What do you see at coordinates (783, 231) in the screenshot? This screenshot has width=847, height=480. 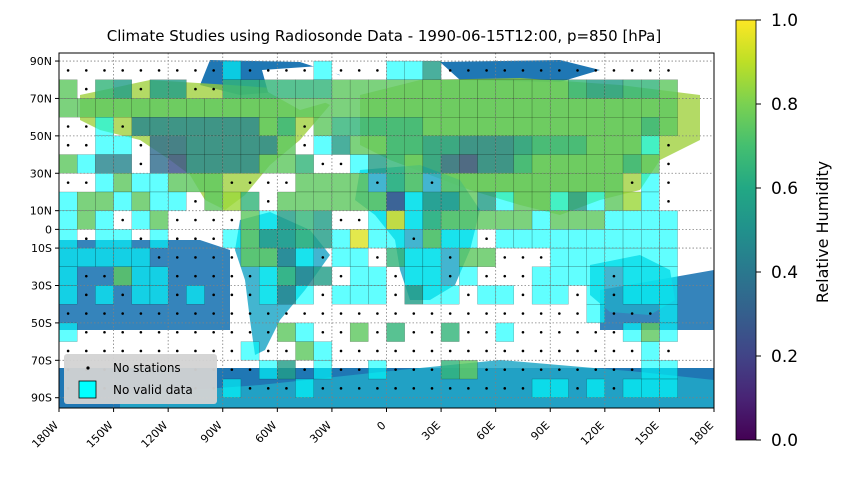 I see `colorbar: 0.0 0.2 0.4 0.6 0.8 1.0 Relative Humidity` at bounding box center [783, 231].